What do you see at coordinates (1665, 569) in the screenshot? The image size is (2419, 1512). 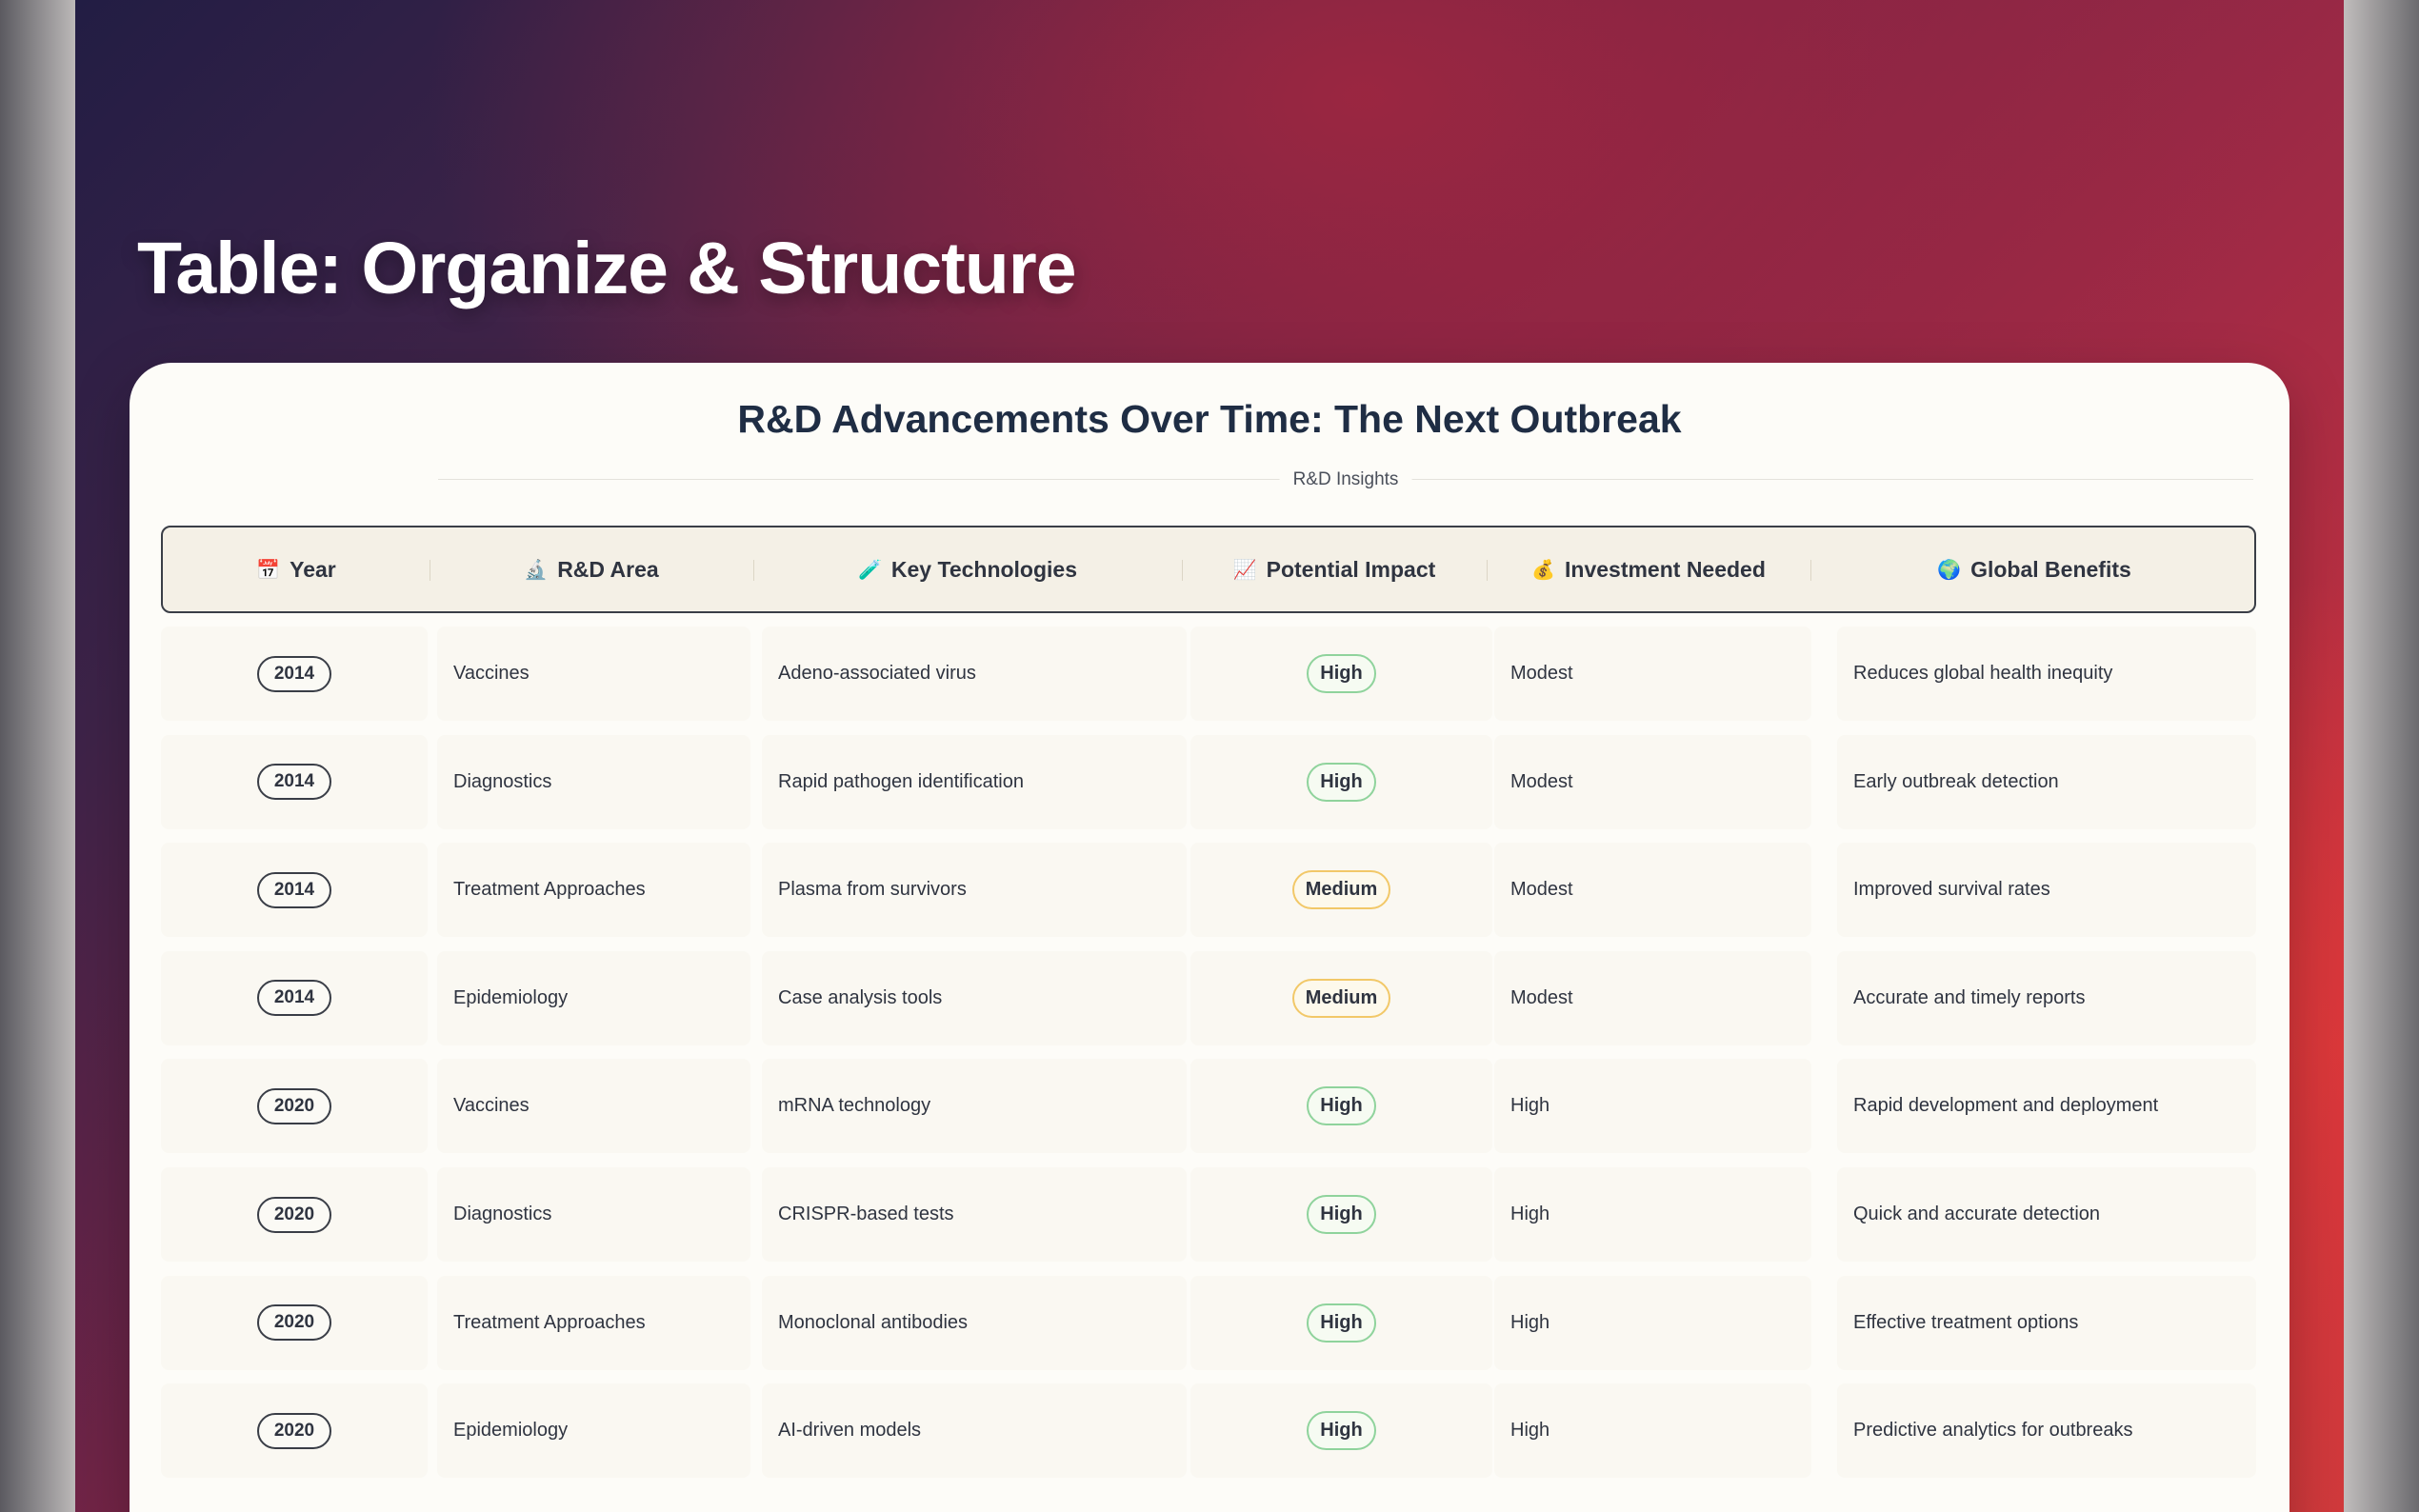 I see `column-header-label: Investment Needed` at bounding box center [1665, 569].